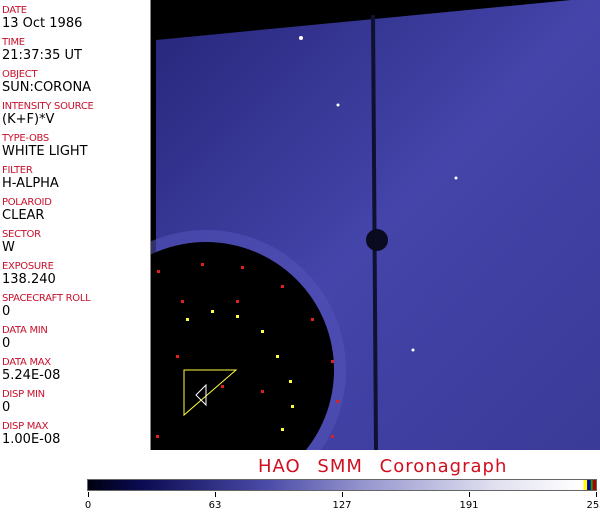 The height and width of the screenshot is (512, 600). Describe the element at coordinates (31, 375) in the screenshot. I see `field-value: 5.24E-08` at that location.